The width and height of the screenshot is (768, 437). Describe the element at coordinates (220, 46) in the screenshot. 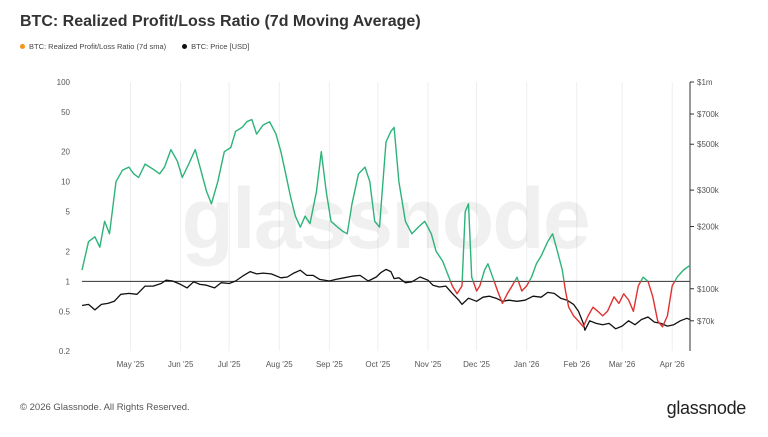

I see `legend-label-price: BTC: Price [USD]` at that location.